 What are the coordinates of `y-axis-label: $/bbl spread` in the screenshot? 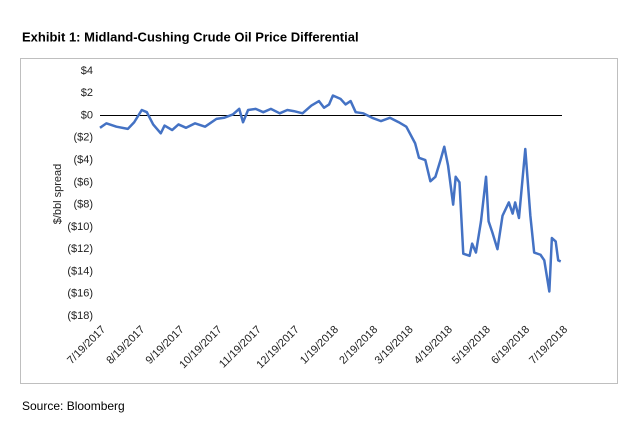 It's located at (58, 194).